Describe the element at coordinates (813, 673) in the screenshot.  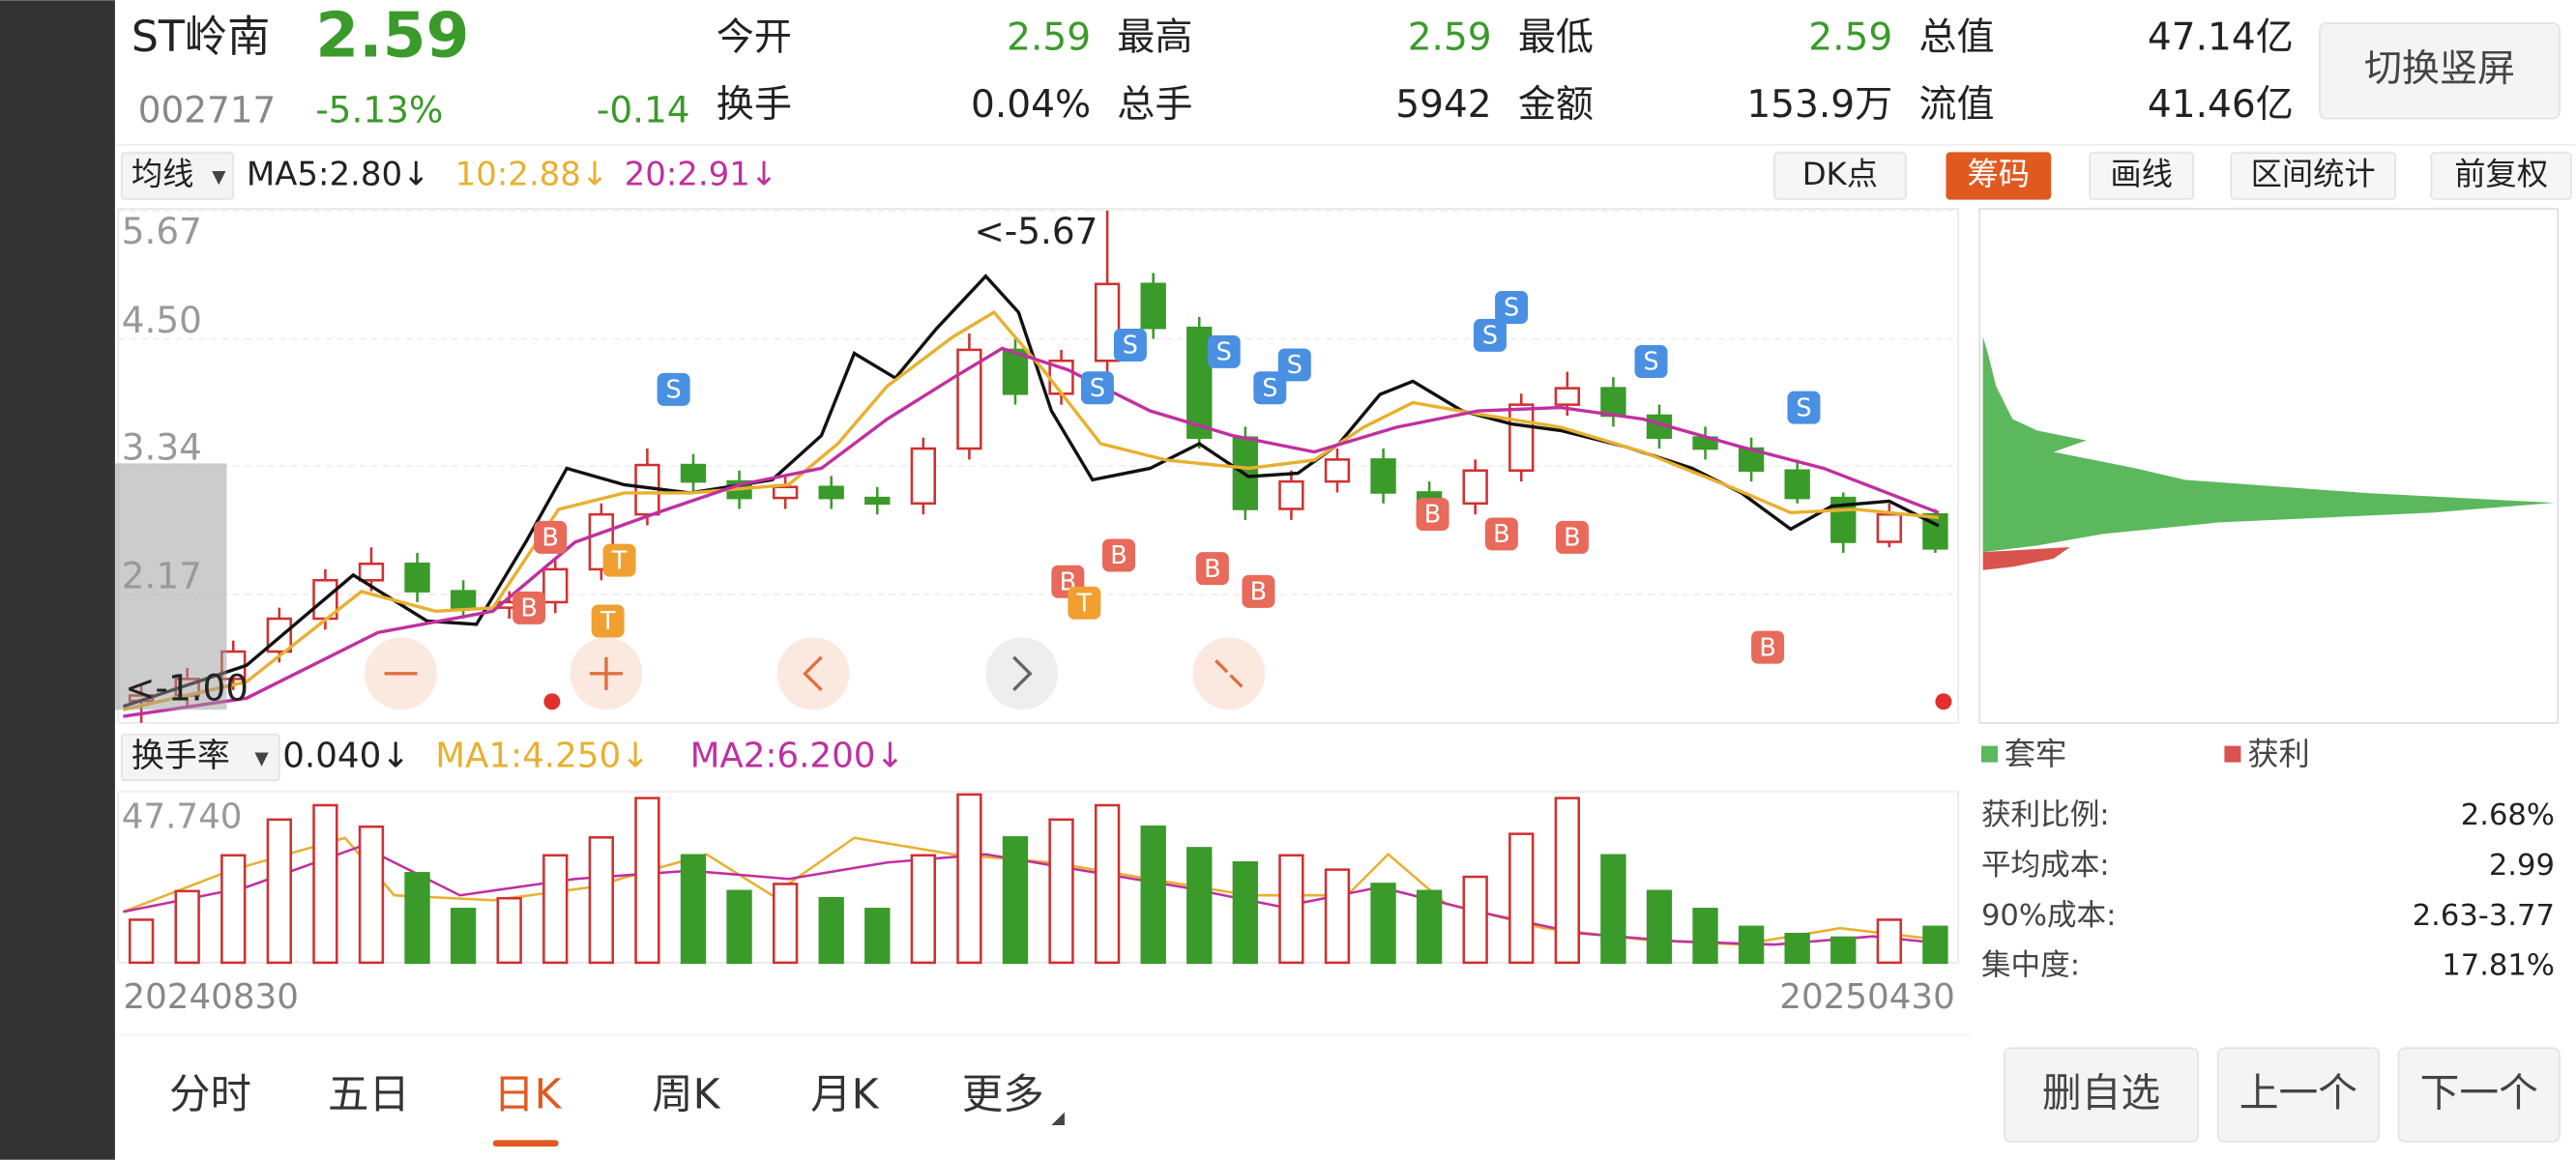
I see `pan-left` at that location.